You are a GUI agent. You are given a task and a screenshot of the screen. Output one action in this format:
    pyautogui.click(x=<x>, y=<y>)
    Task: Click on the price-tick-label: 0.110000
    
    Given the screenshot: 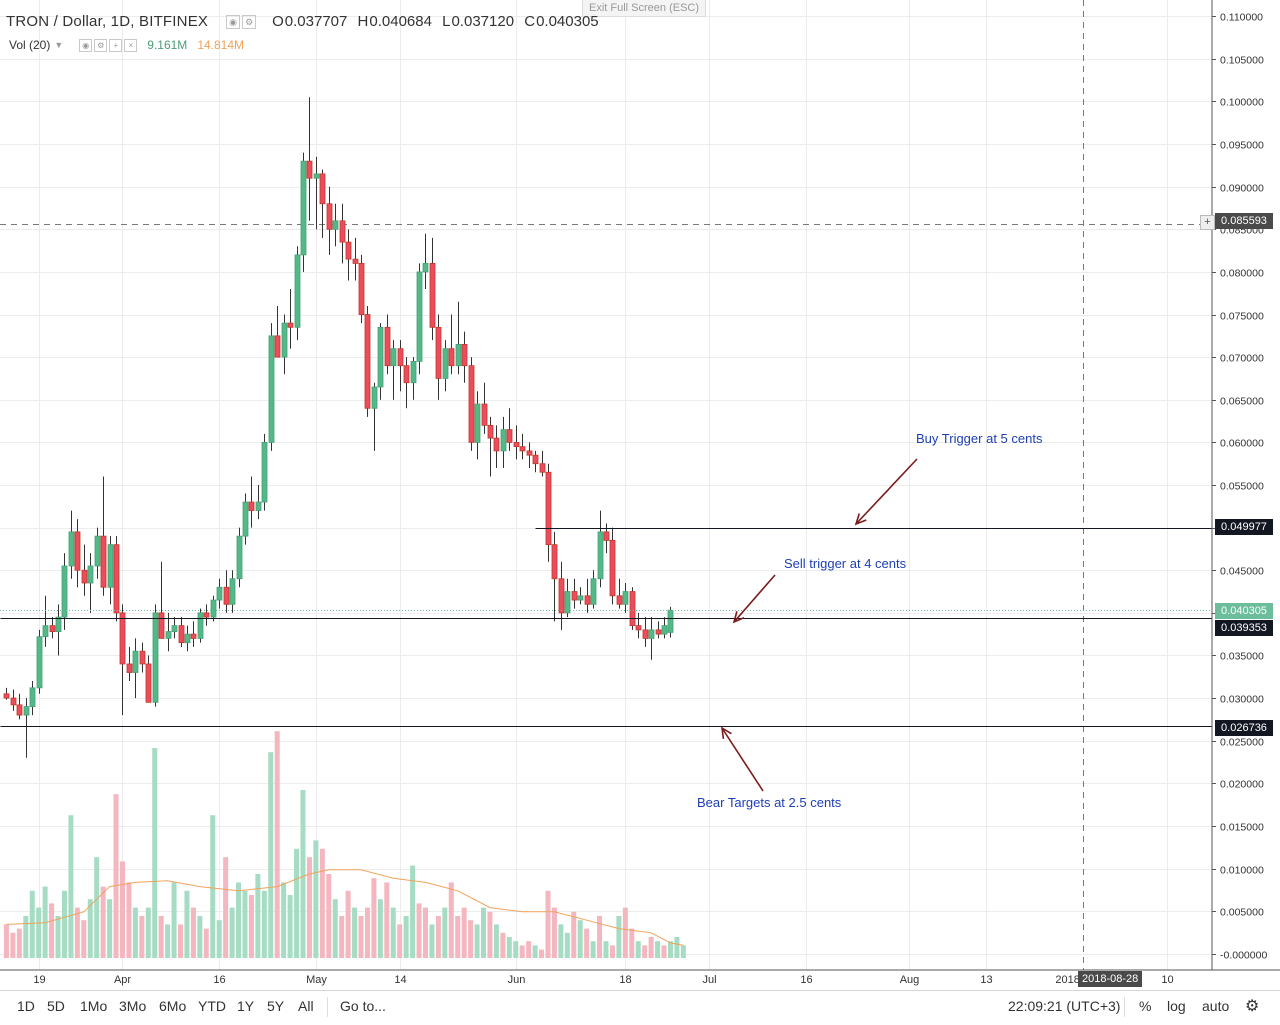 What is the action you would take?
    pyautogui.click(x=1241, y=18)
    